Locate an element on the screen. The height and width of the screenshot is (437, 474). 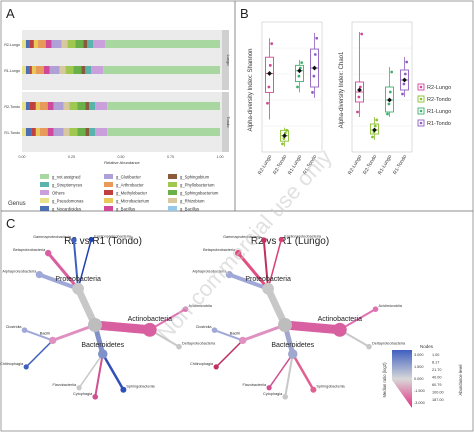
legend-size-title: Nodes is located at coordinates (427, 346).